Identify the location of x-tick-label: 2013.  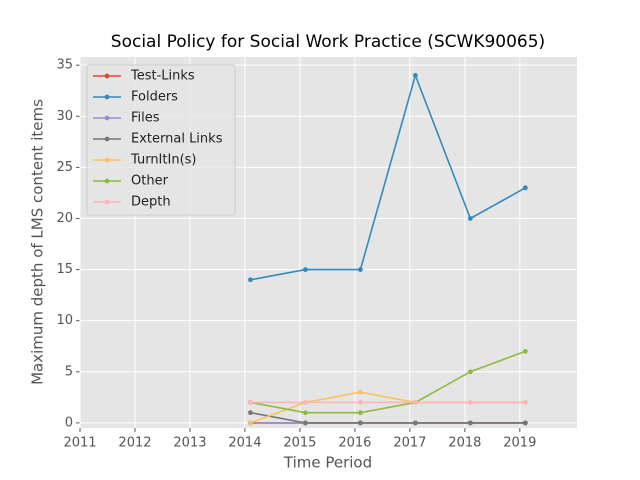
(189, 443).